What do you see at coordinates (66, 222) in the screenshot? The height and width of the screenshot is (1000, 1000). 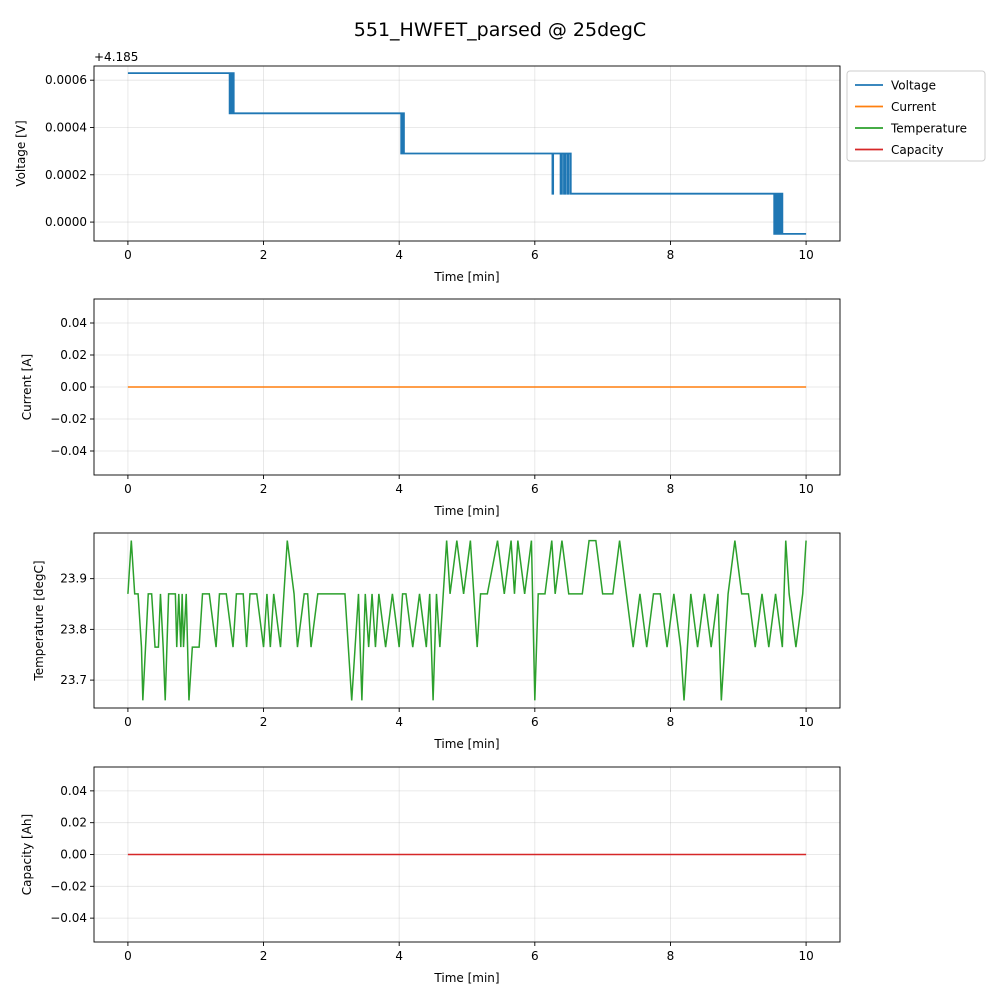 I see `voltage-y-tick-label: 0.0000` at bounding box center [66, 222].